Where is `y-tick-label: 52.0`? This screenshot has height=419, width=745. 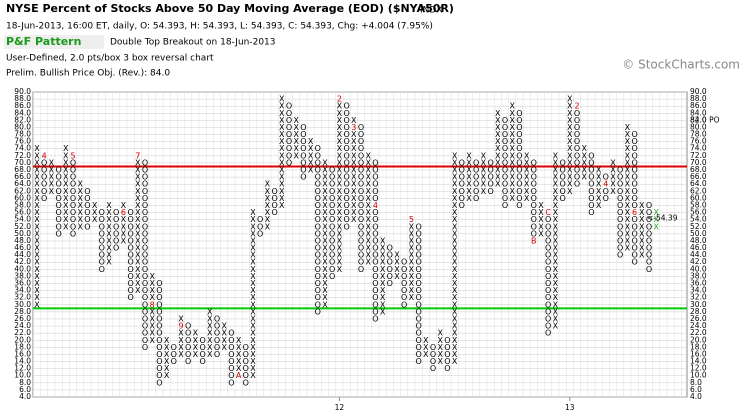 y-tick-label: 52.0 is located at coordinates (22, 226).